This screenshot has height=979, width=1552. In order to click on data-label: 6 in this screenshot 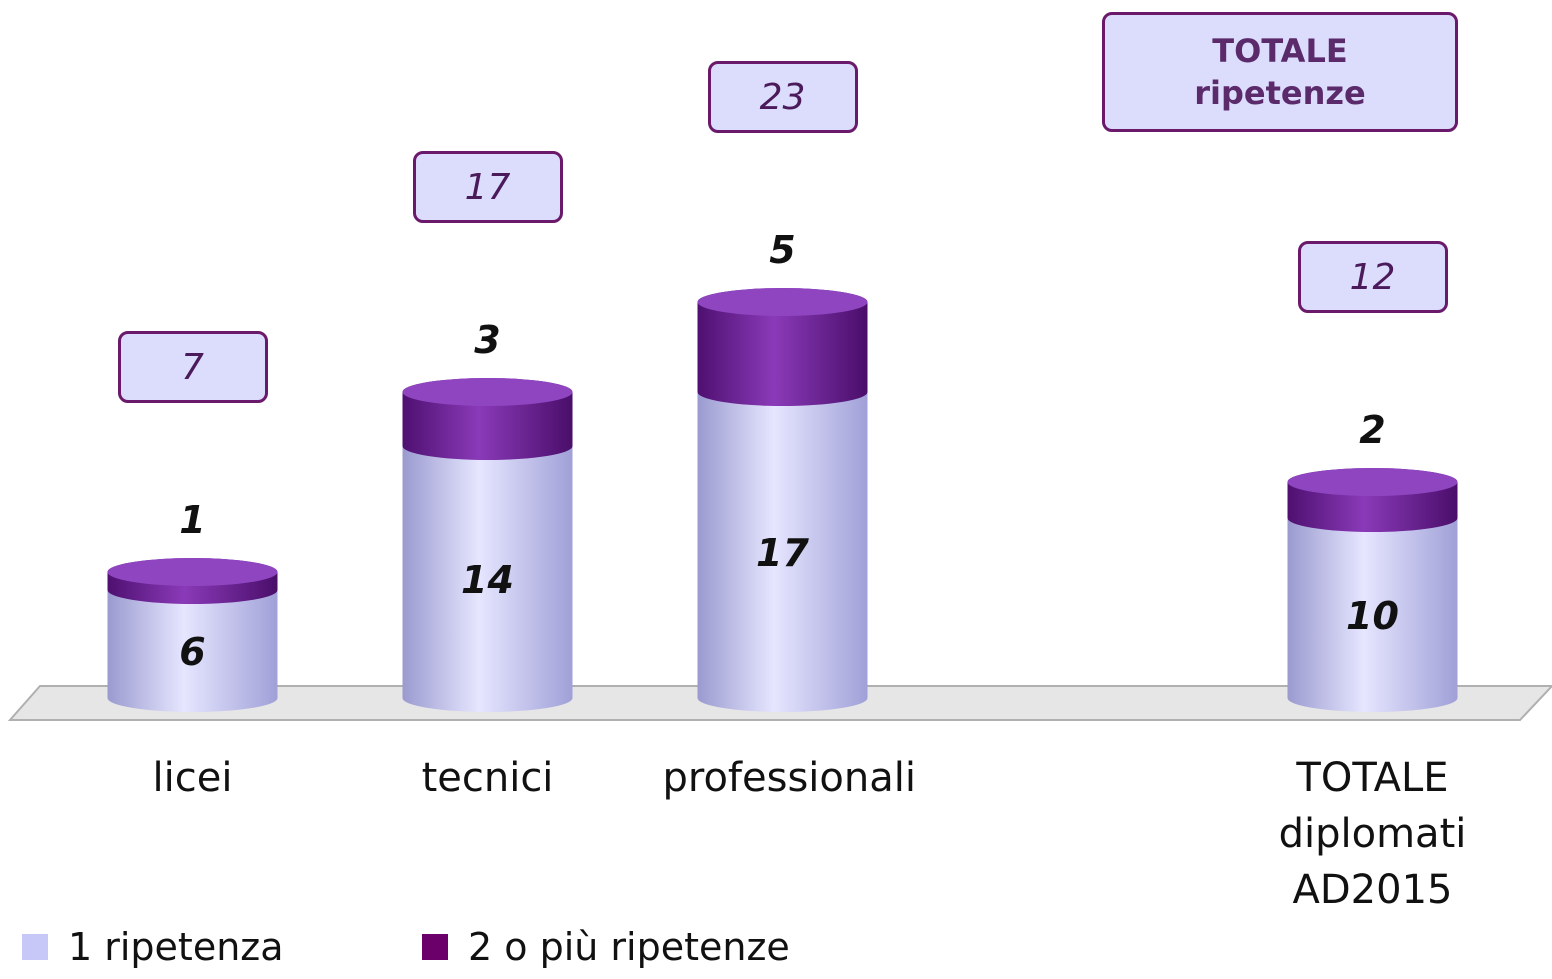, I will do `click(192, 652)`.